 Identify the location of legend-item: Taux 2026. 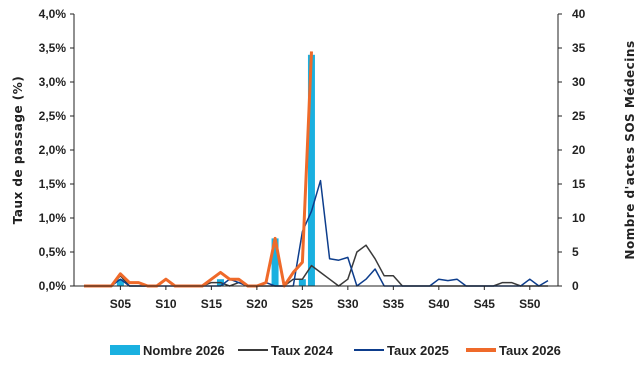
(513, 350).